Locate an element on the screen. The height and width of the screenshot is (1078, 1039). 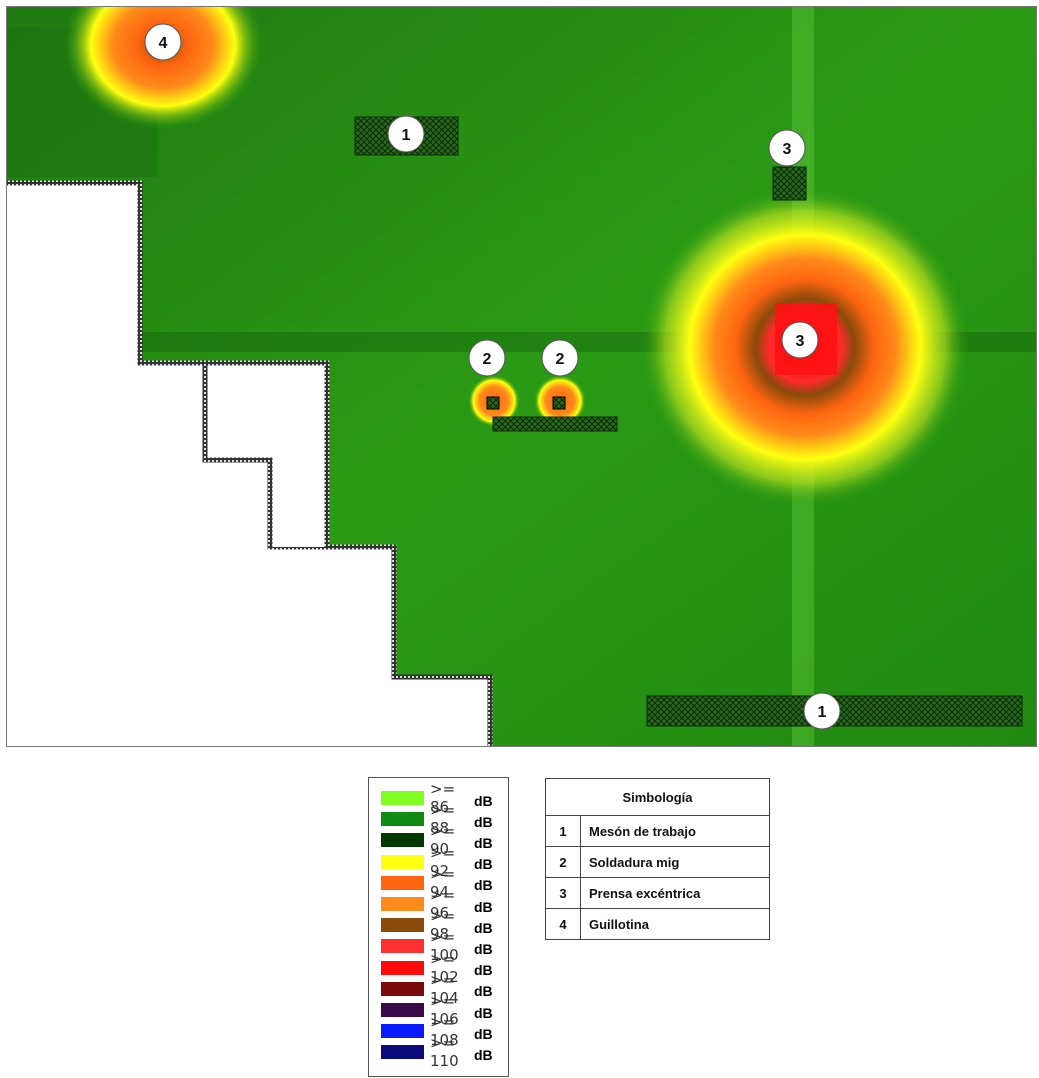
legend-item: >= 110 dB is located at coordinates (437, 1052).